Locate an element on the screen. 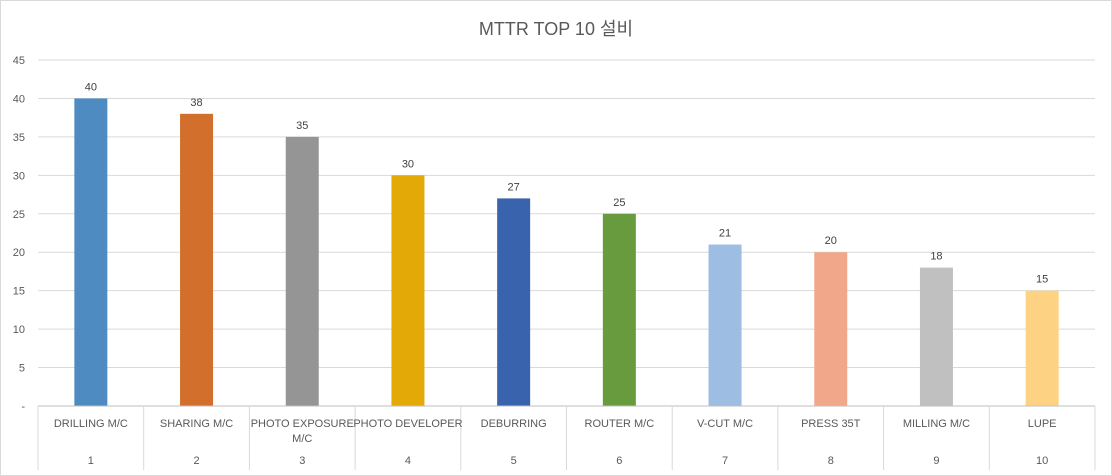 The width and height of the screenshot is (1112, 476). data-label: 38 is located at coordinates (196, 103).